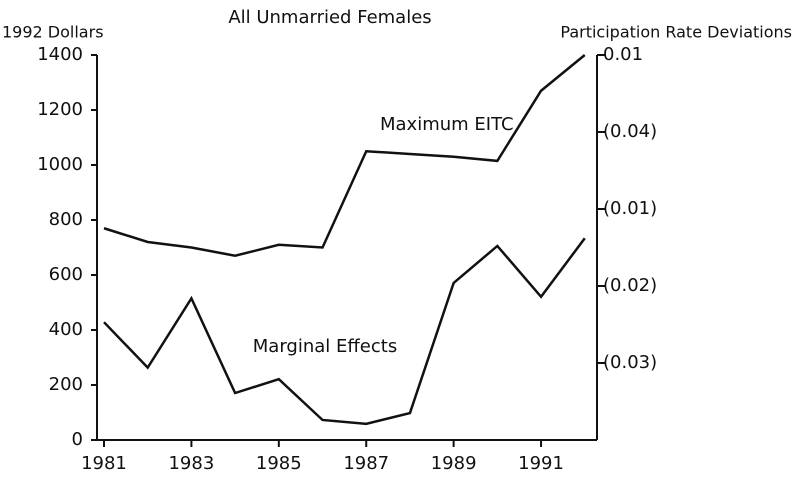  I want to click on x-tick-label: 1987, so click(366, 463).